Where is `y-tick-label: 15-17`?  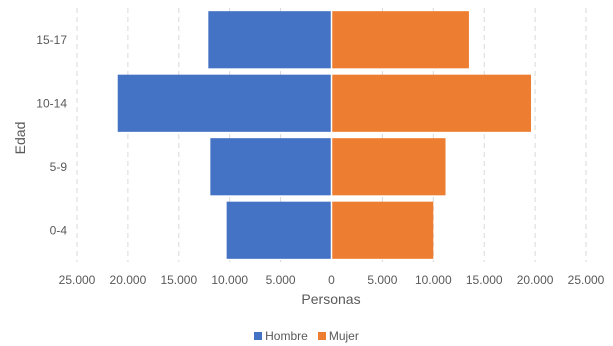 y-tick-label: 15-17 is located at coordinates (51, 40).